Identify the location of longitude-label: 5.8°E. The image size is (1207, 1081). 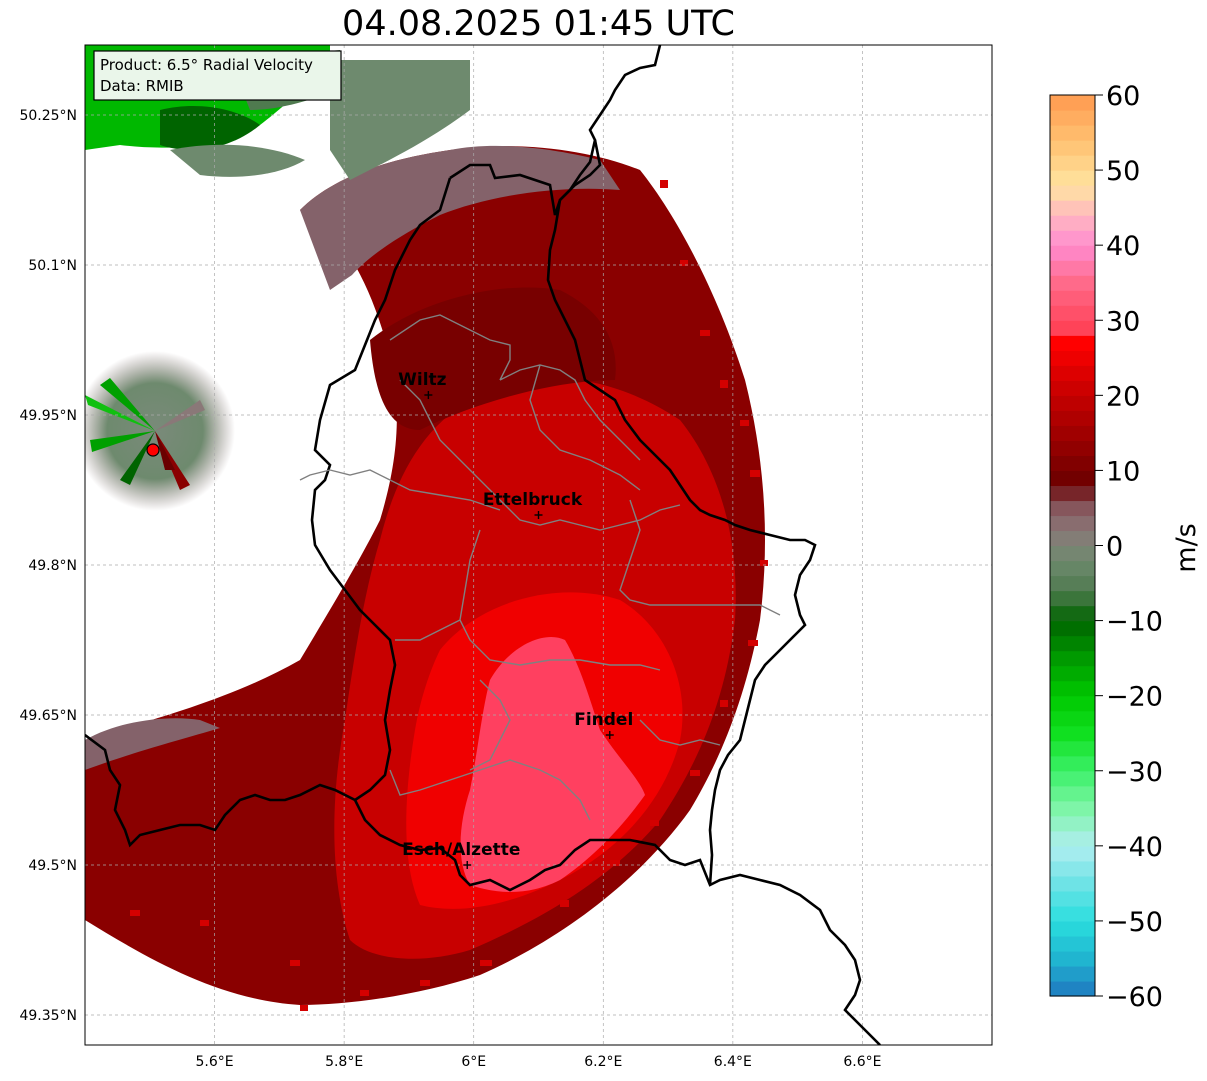
(344, 1062).